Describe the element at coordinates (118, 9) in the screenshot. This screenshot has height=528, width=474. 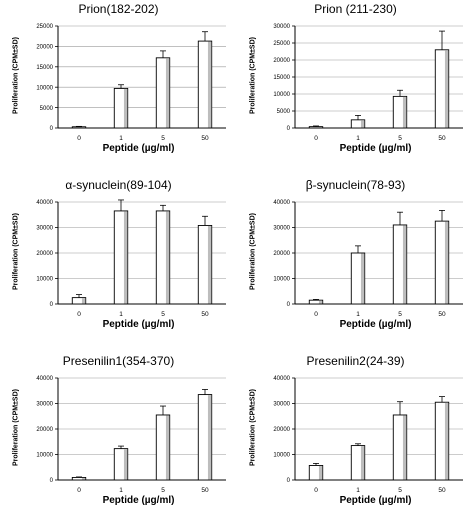
I see `chart-title: Prion(182-202)` at that location.